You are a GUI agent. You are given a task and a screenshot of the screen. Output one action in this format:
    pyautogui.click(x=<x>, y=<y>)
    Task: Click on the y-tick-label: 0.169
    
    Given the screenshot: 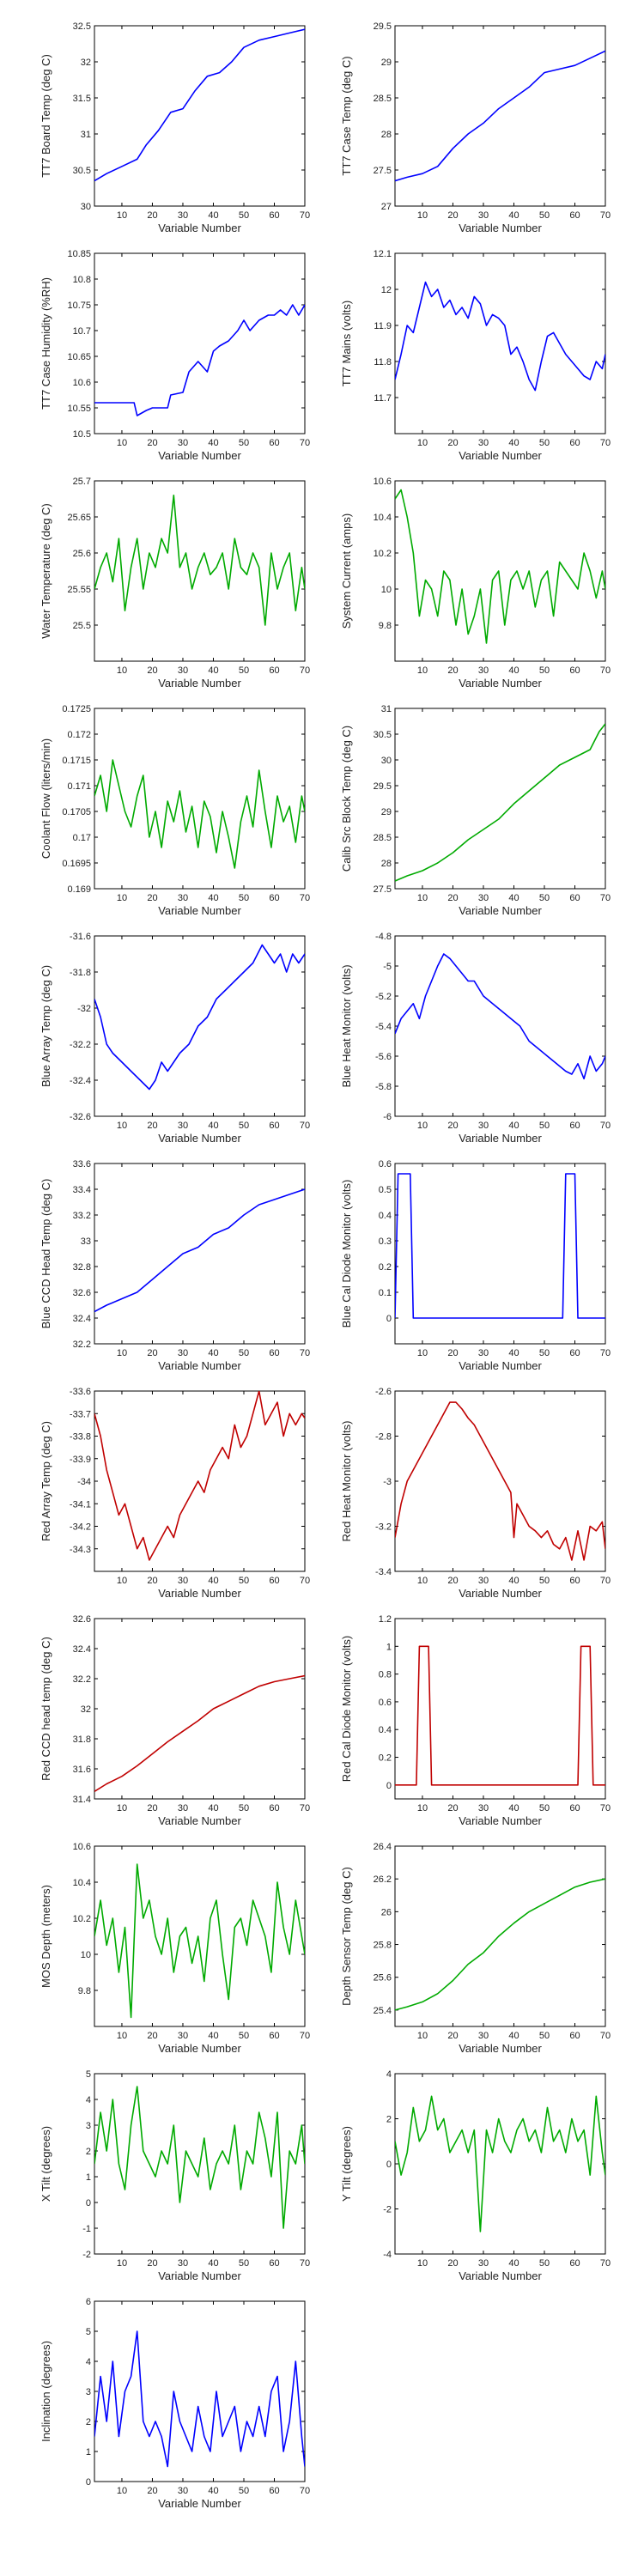 What is the action you would take?
    pyautogui.click(x=79, y=889)
    